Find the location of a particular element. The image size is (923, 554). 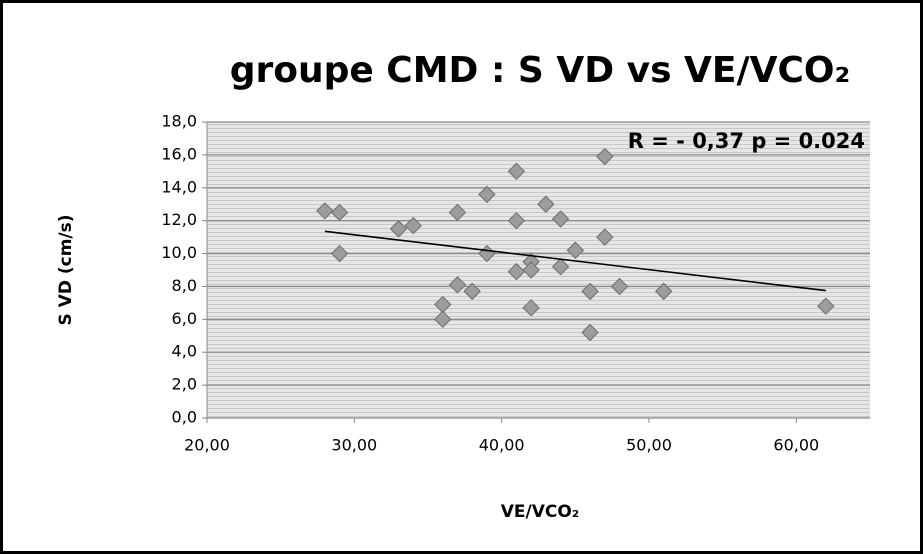

y-tick-label: 12,0 is located at coordinates (179, 219).